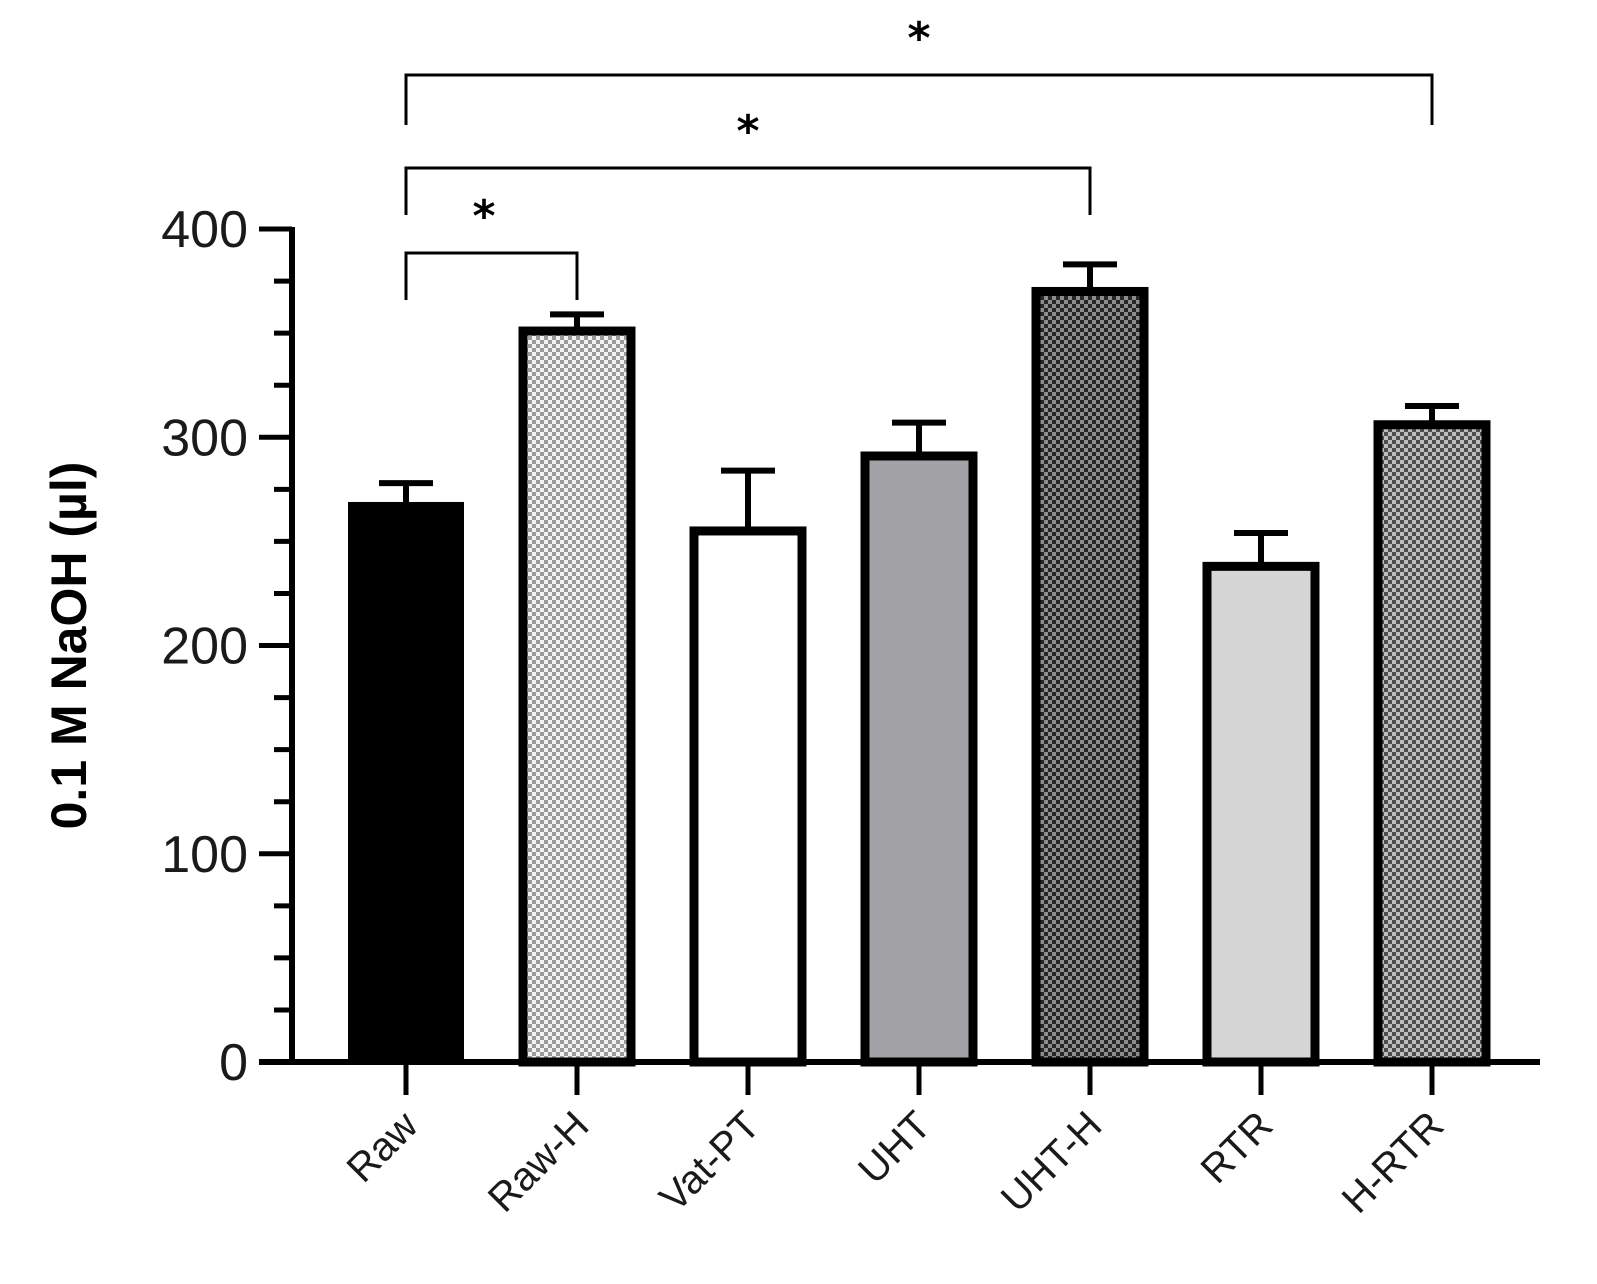 Image resolution: width=1597 pixels, height=1284 pixels. Describe the element at coordinates (1052, 1162) in the screenshot. I see `x-tick-label: UHT-H` at that location.